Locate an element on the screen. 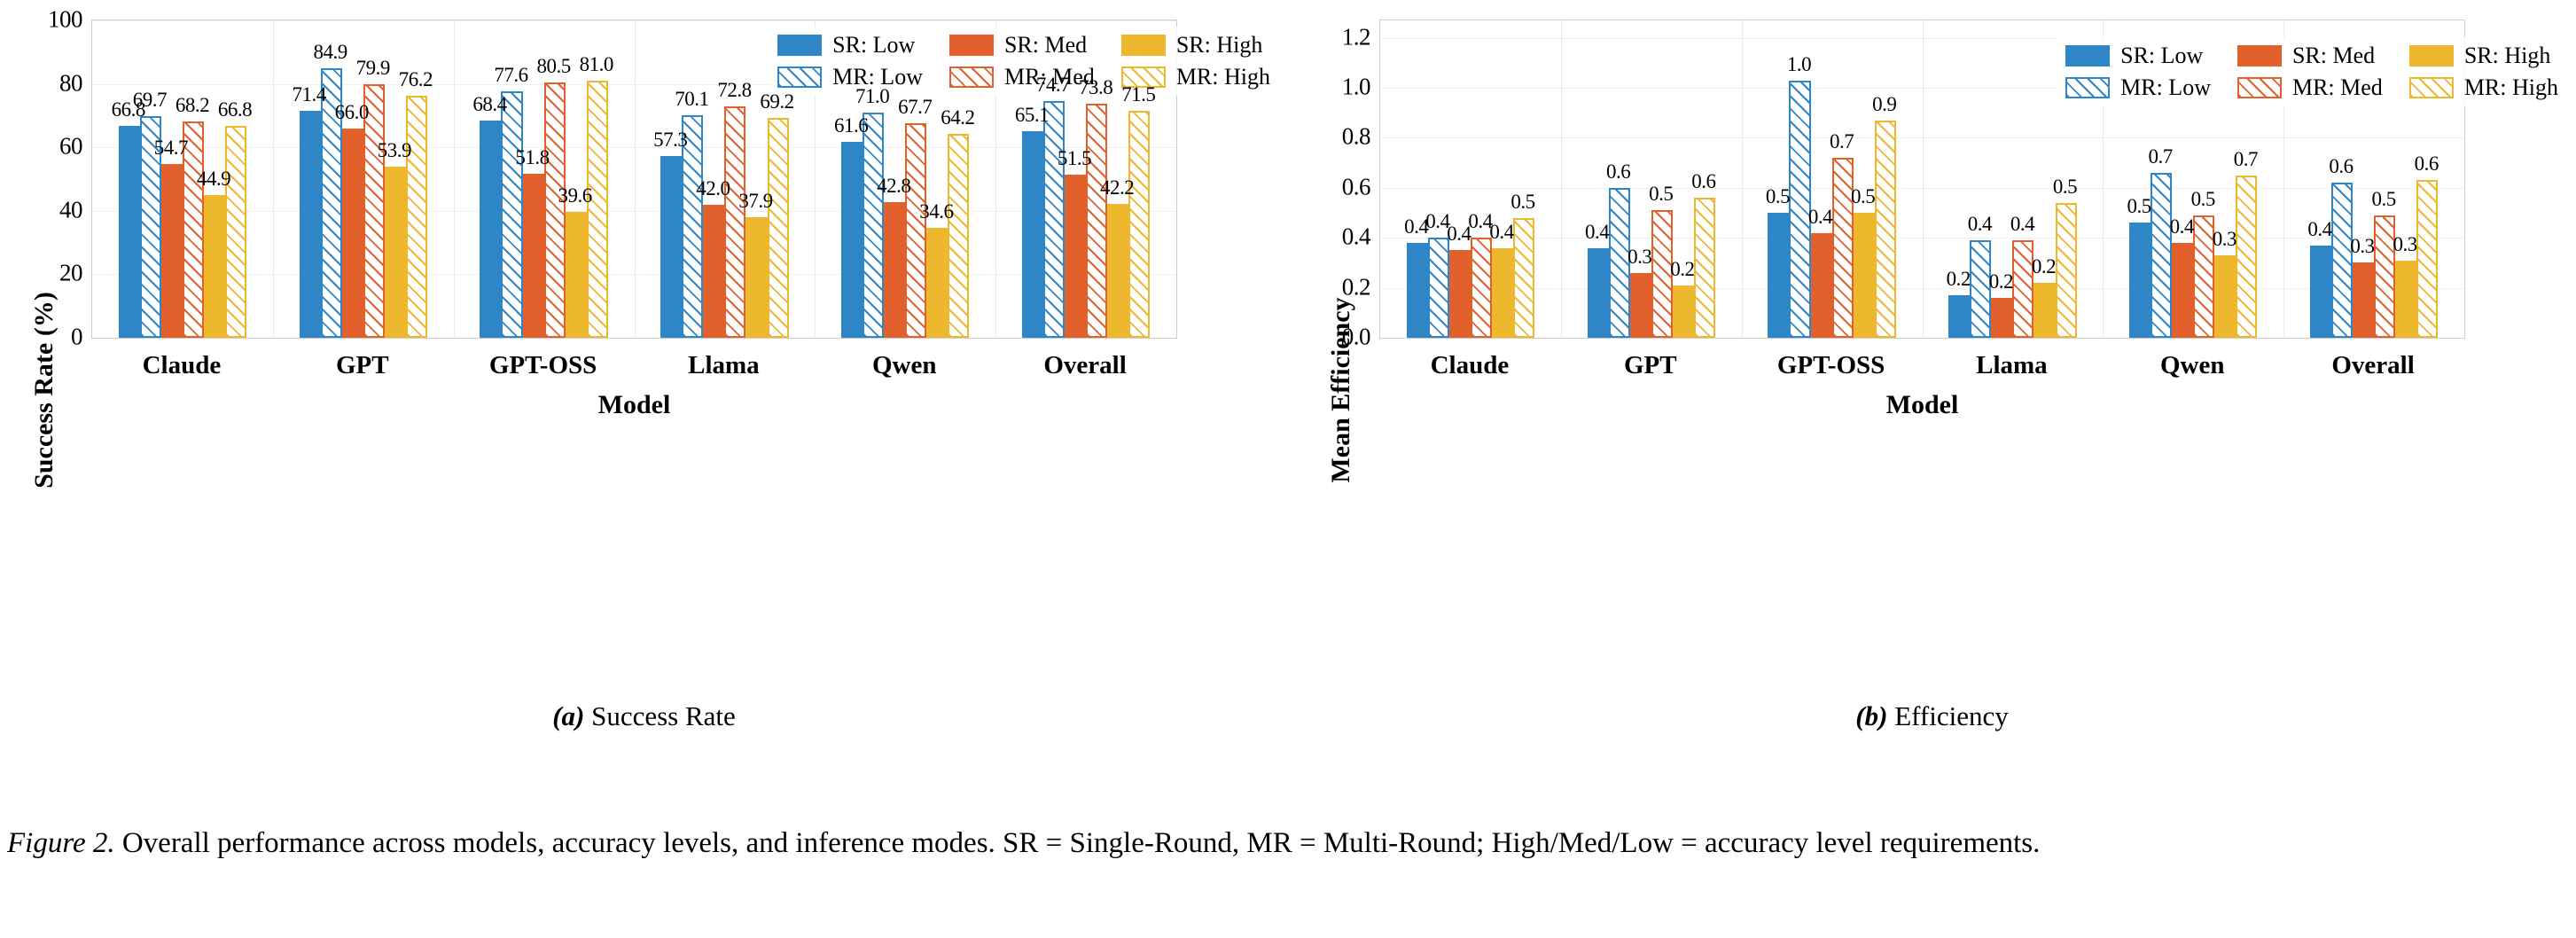  bar-value-label: 80.5 is located at coordinates (553, 65).